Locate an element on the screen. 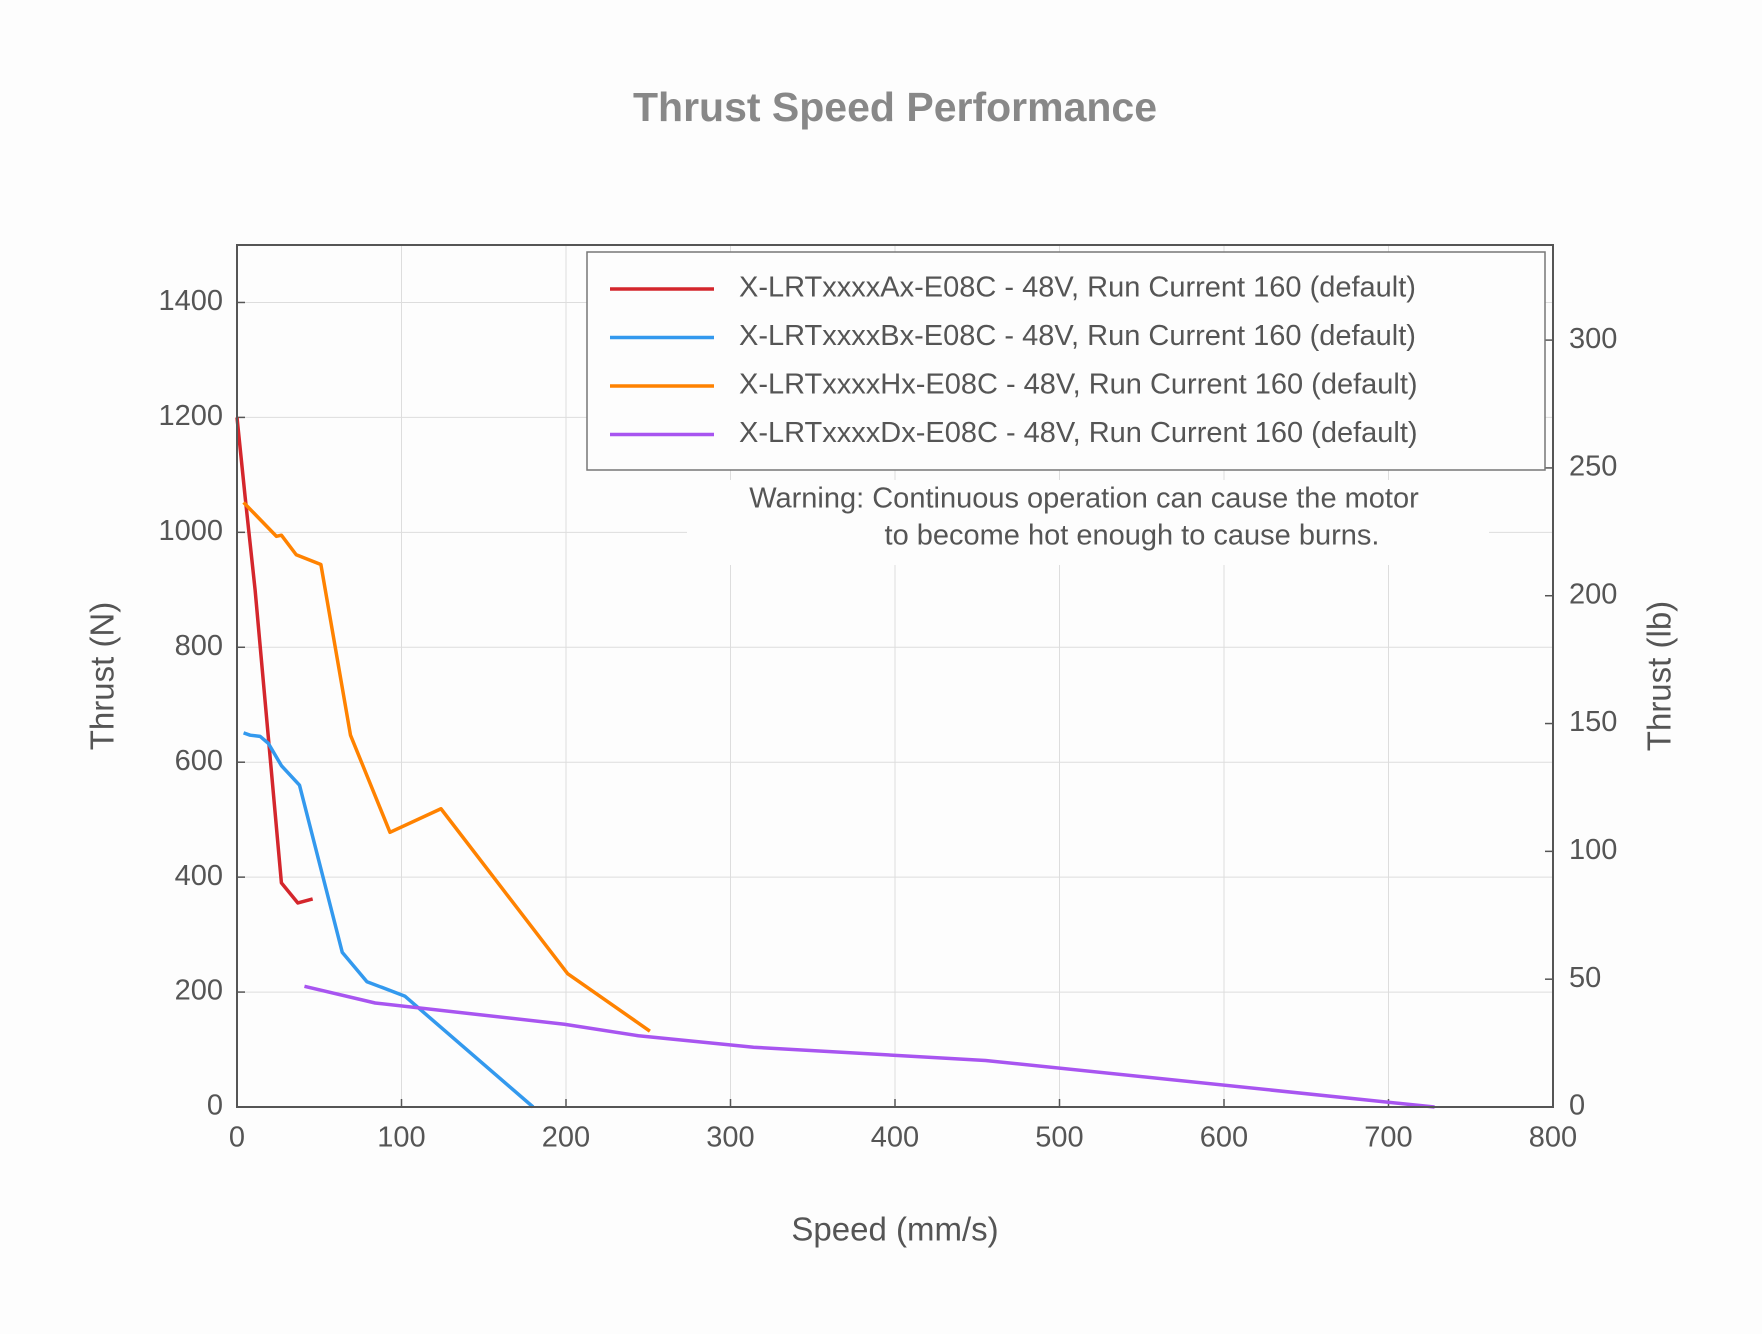 This screenshot has width=1762, height=1334. y-axis-label: Thrust (N) is located at coordinates (102, 676).